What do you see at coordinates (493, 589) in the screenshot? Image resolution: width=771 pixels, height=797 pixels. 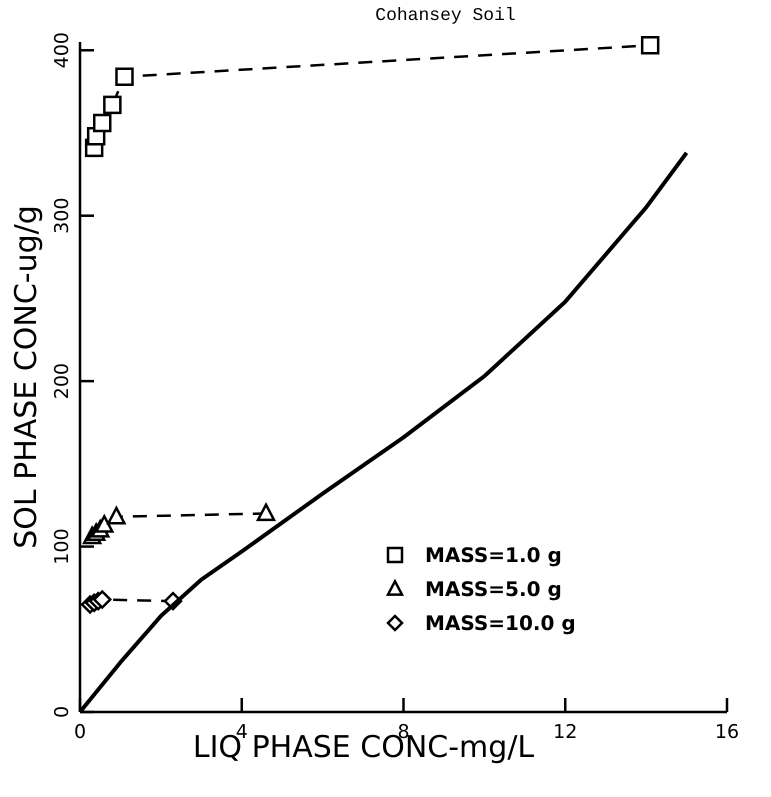 I see `legend-label: MASS=5.0 g` at bounding box center [493, 589].